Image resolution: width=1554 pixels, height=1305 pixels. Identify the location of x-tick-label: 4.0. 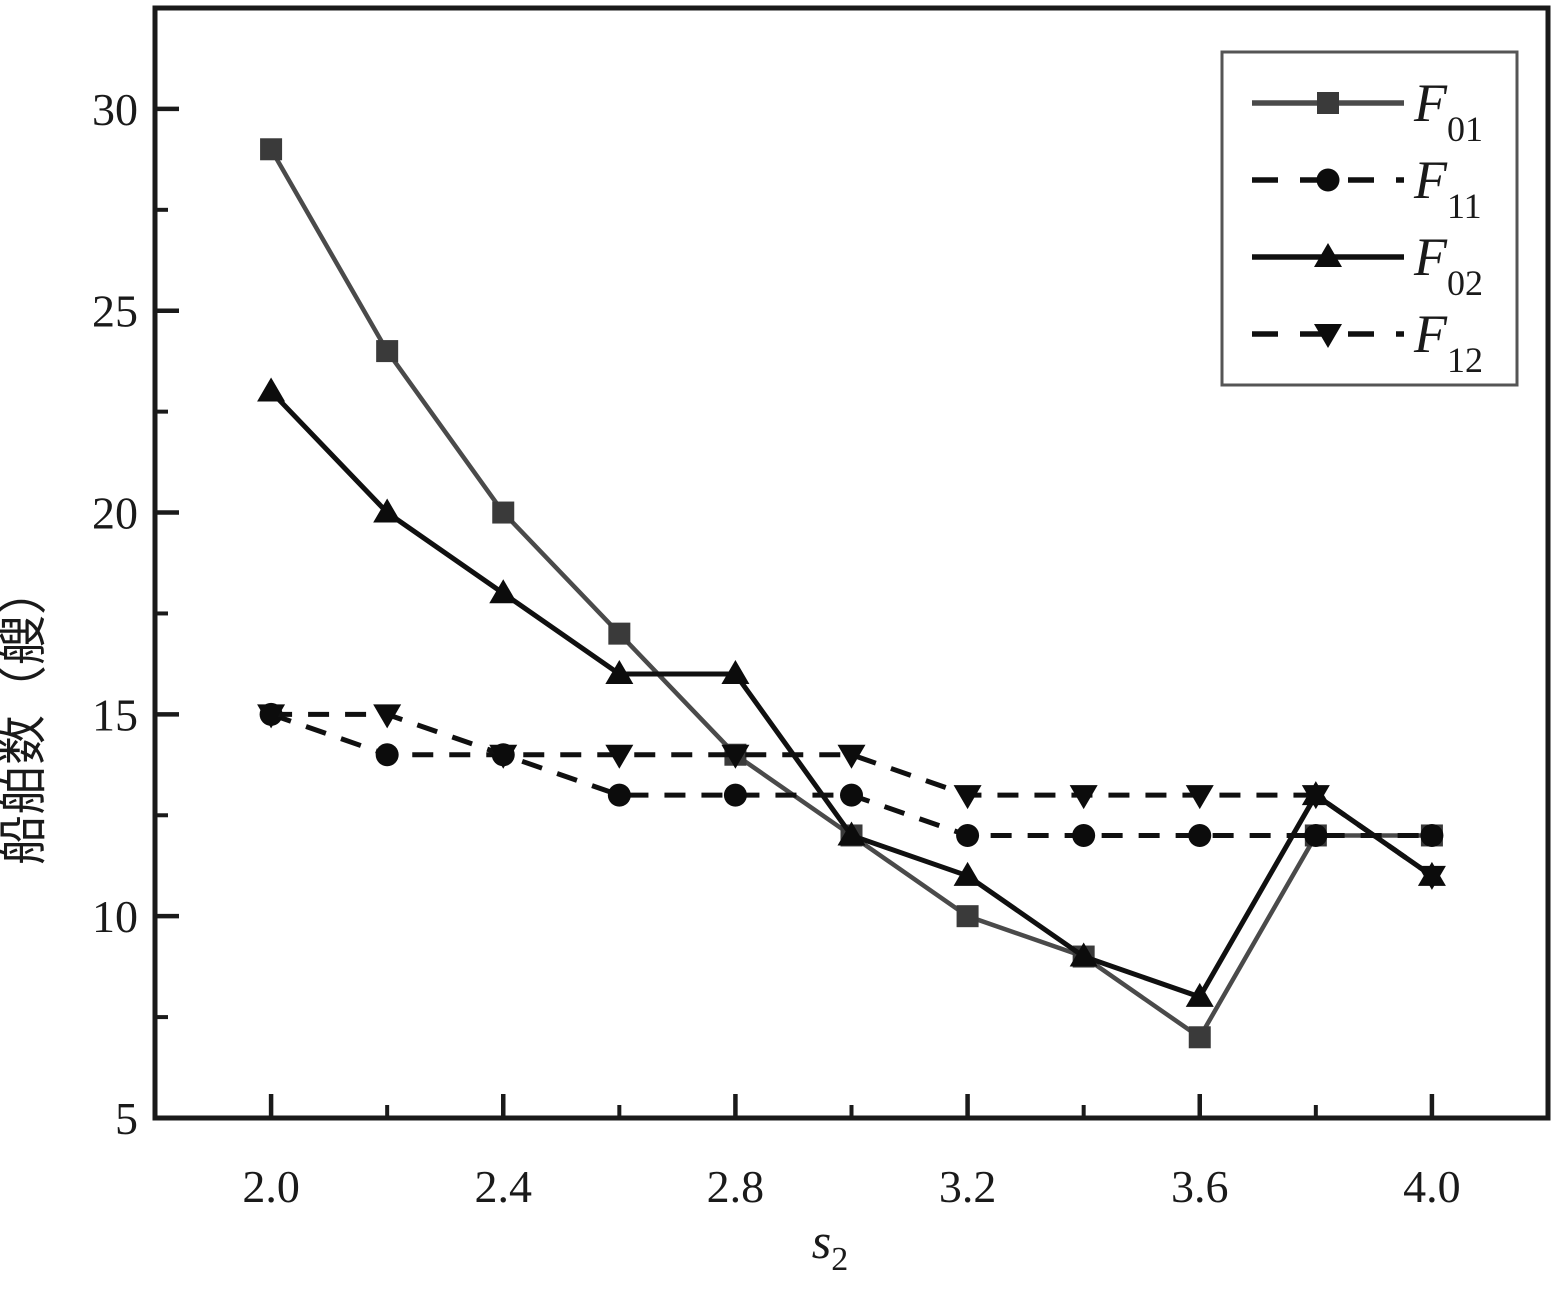
(1432, 1186).